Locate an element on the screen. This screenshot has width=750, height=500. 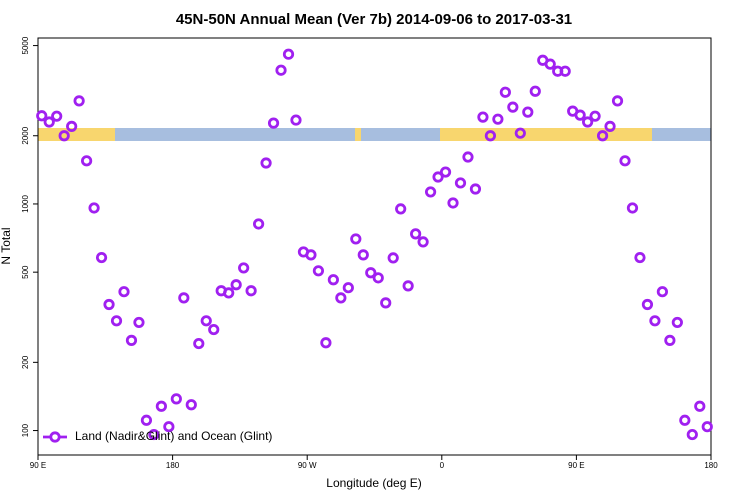
y-tick-label: 500 is located at coordinates (25, 272).